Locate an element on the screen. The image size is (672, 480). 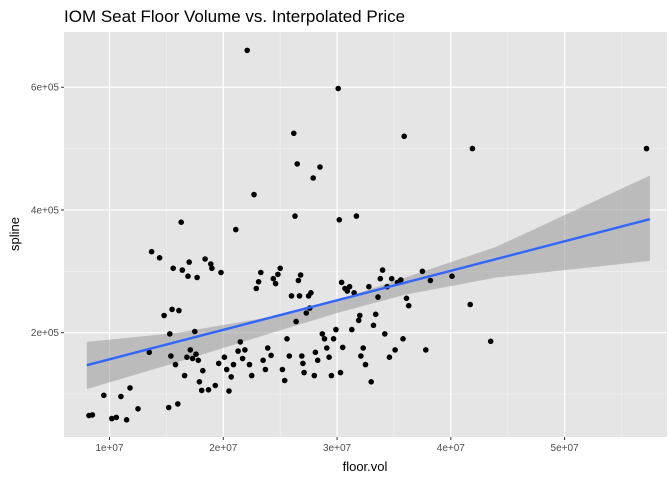
y-axis-ticks: 2e+05 4e+05 6e+05 is located at coordinates (47, 211).